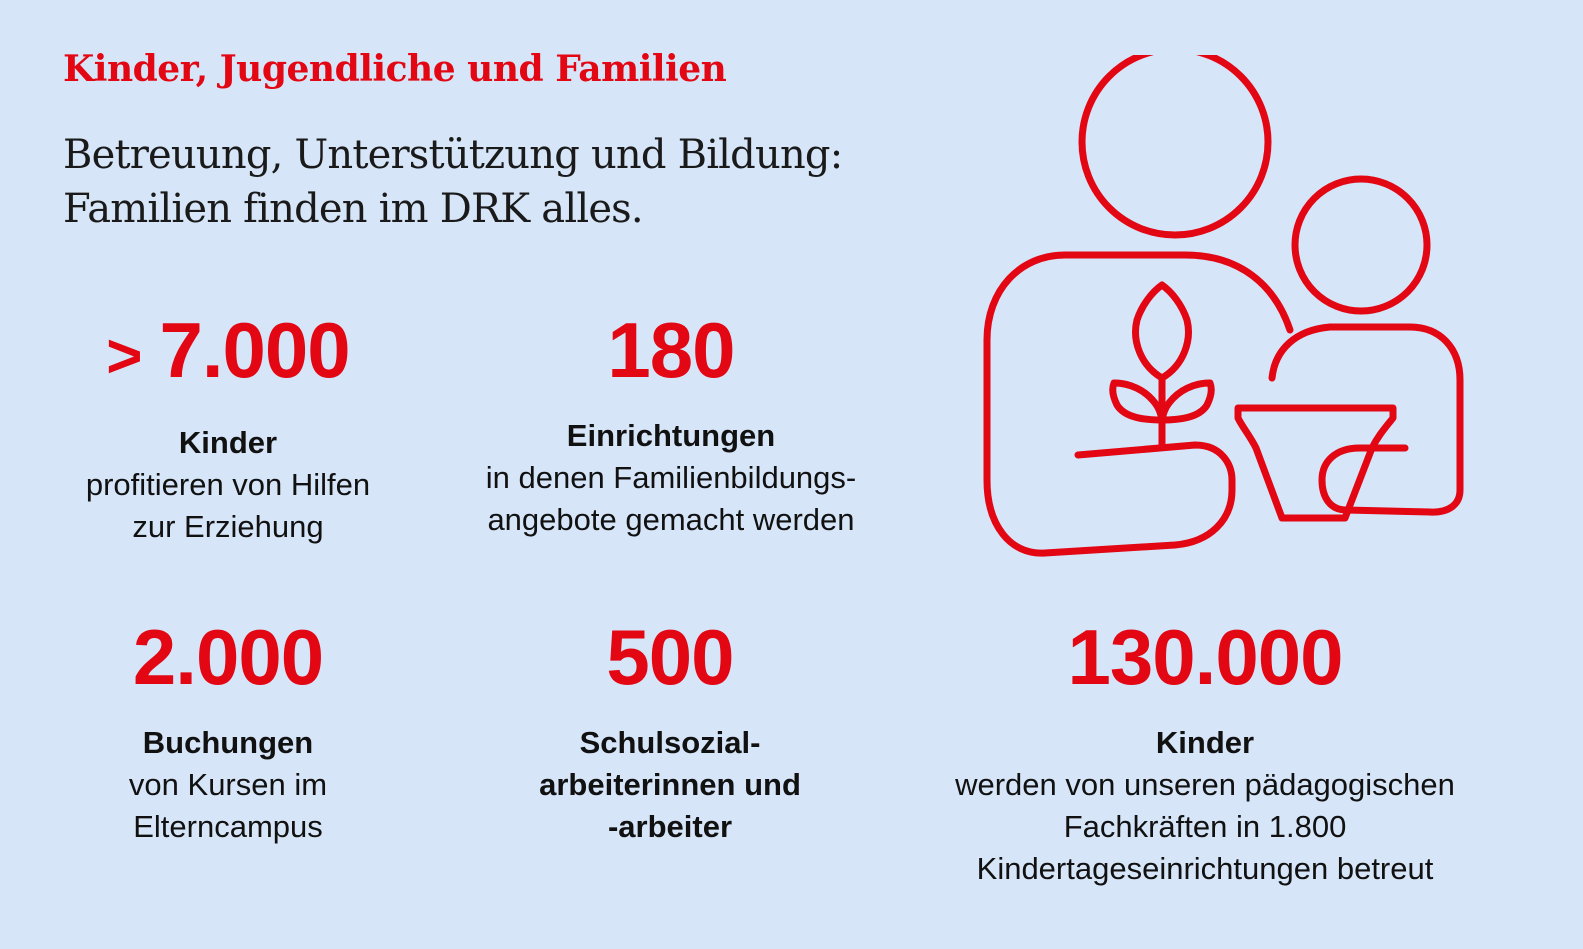 The height and width of the screenshot is (949, 1583). What do you see at coordinates (395, 69) in the screenshot?
I see `page-title: Kinder, Jugendliche und Familien` at bounding box center [395, 69].